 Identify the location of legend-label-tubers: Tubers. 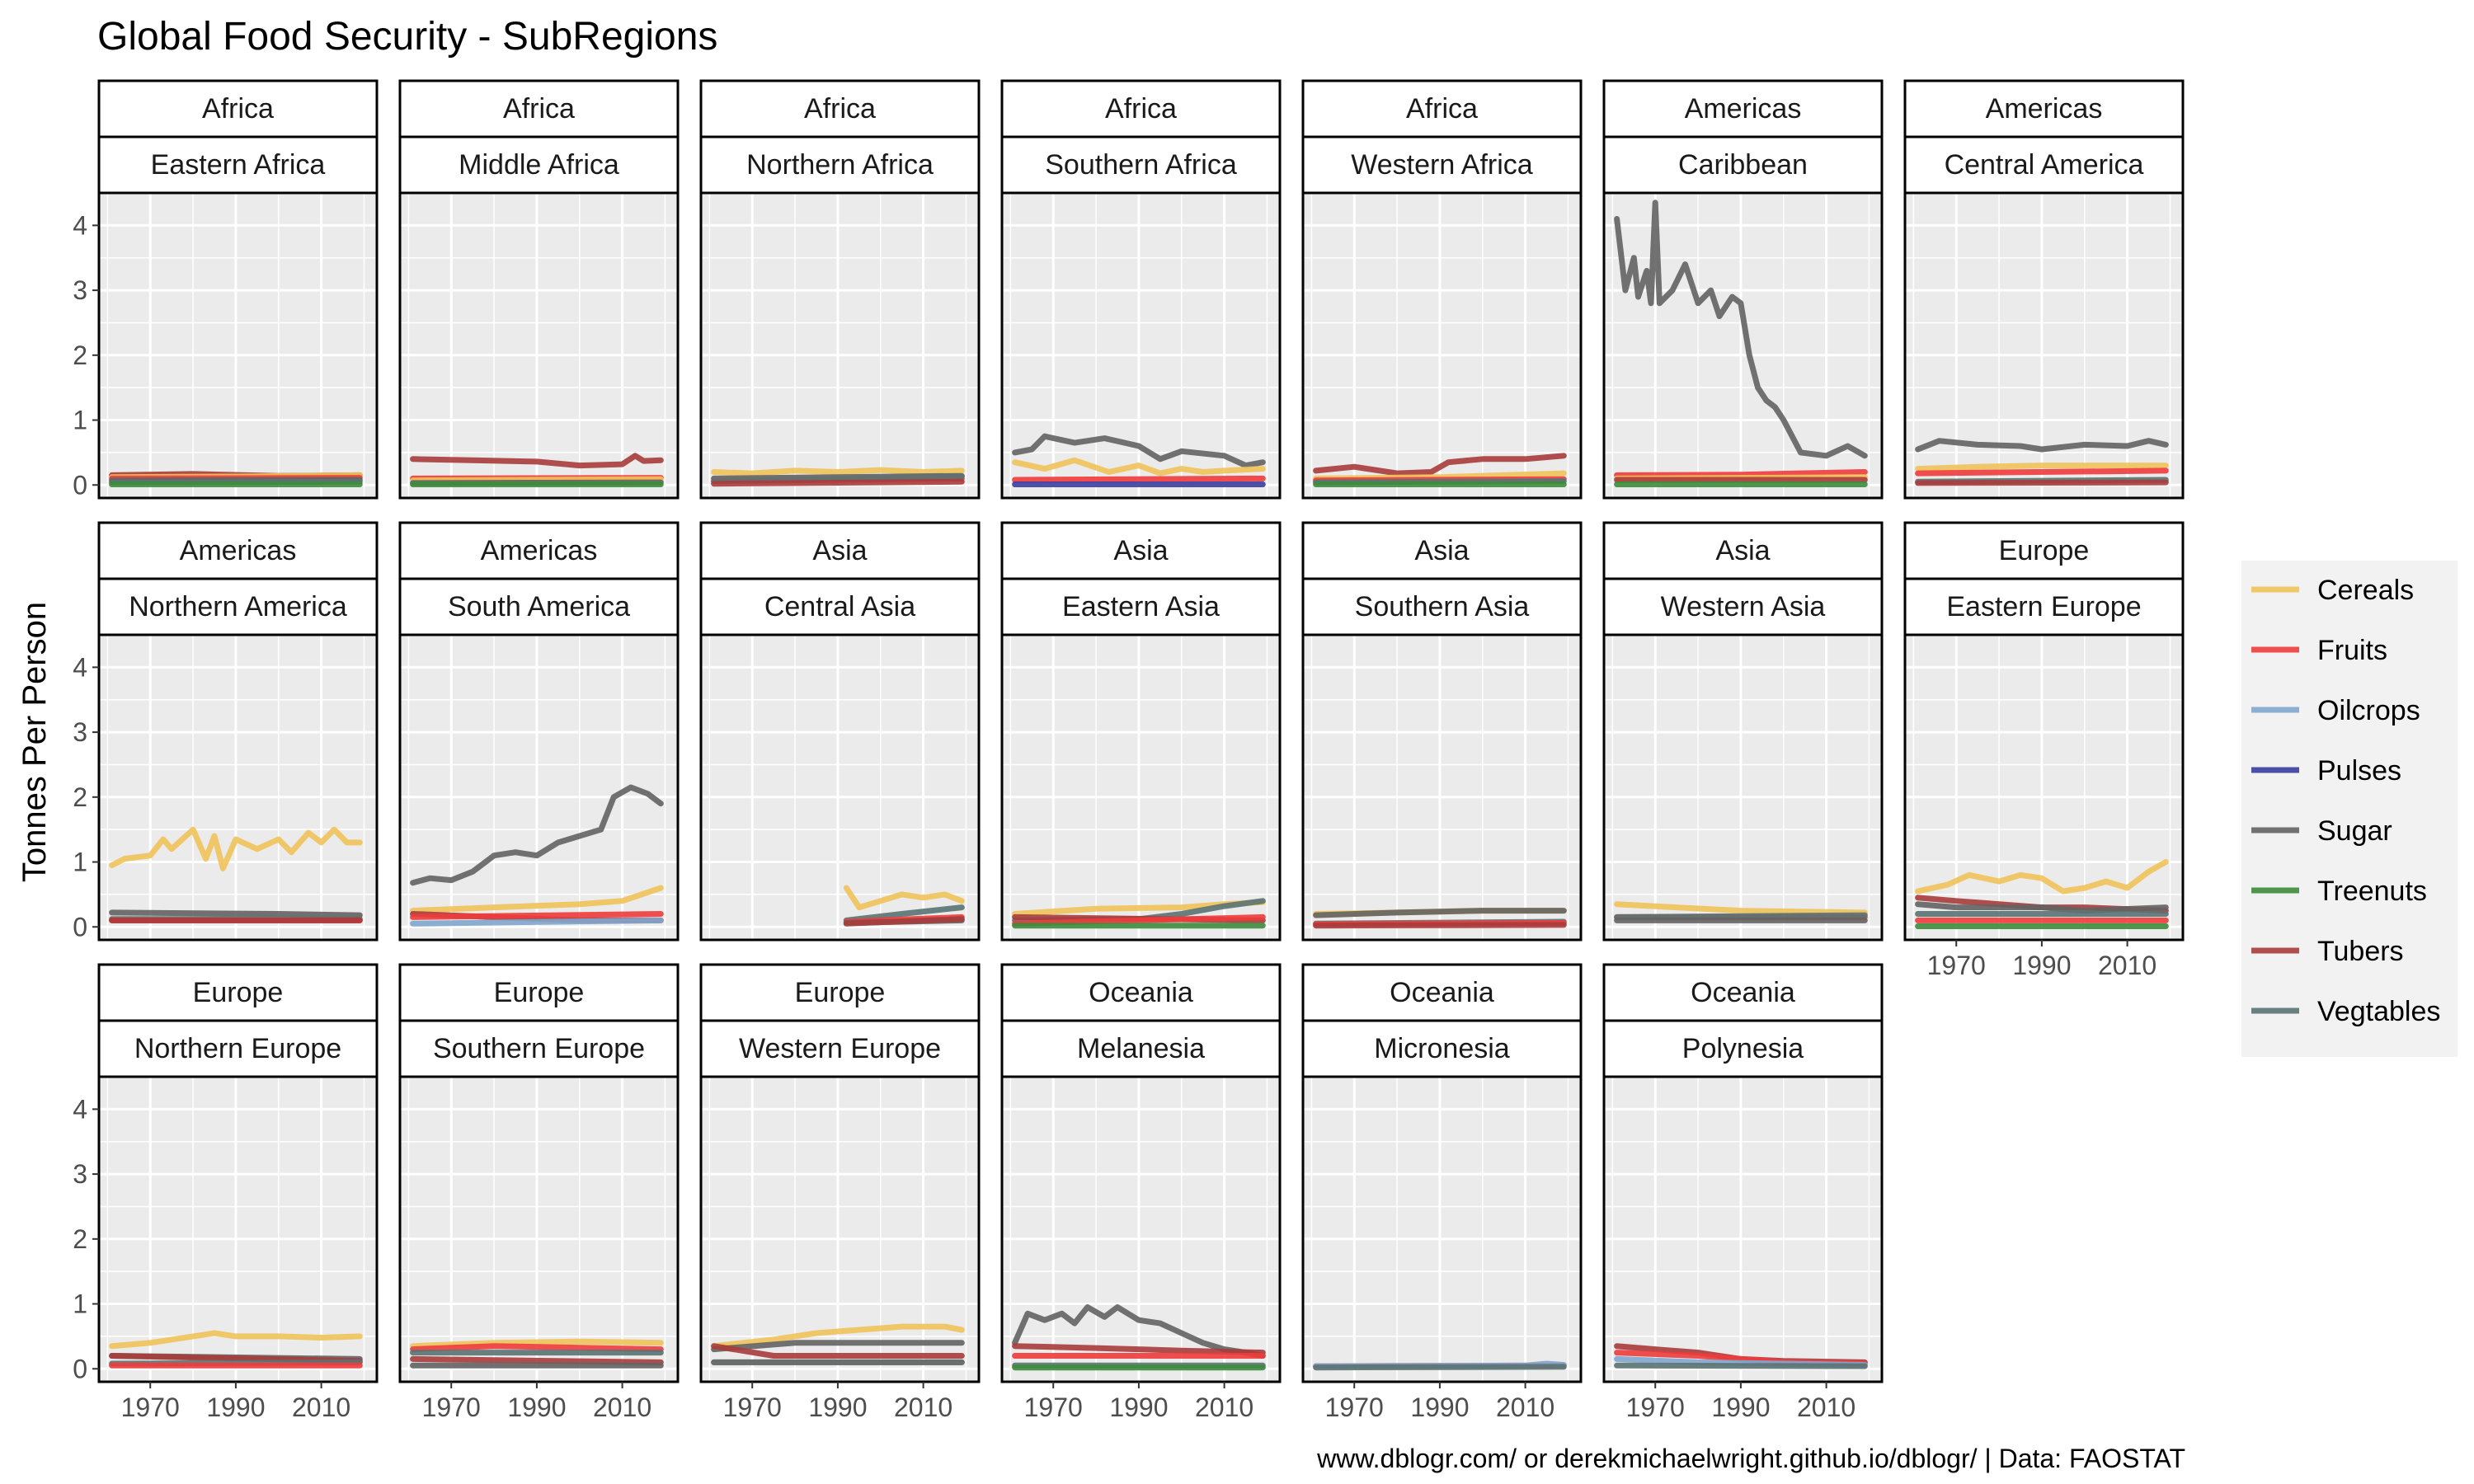
(2360, 951).